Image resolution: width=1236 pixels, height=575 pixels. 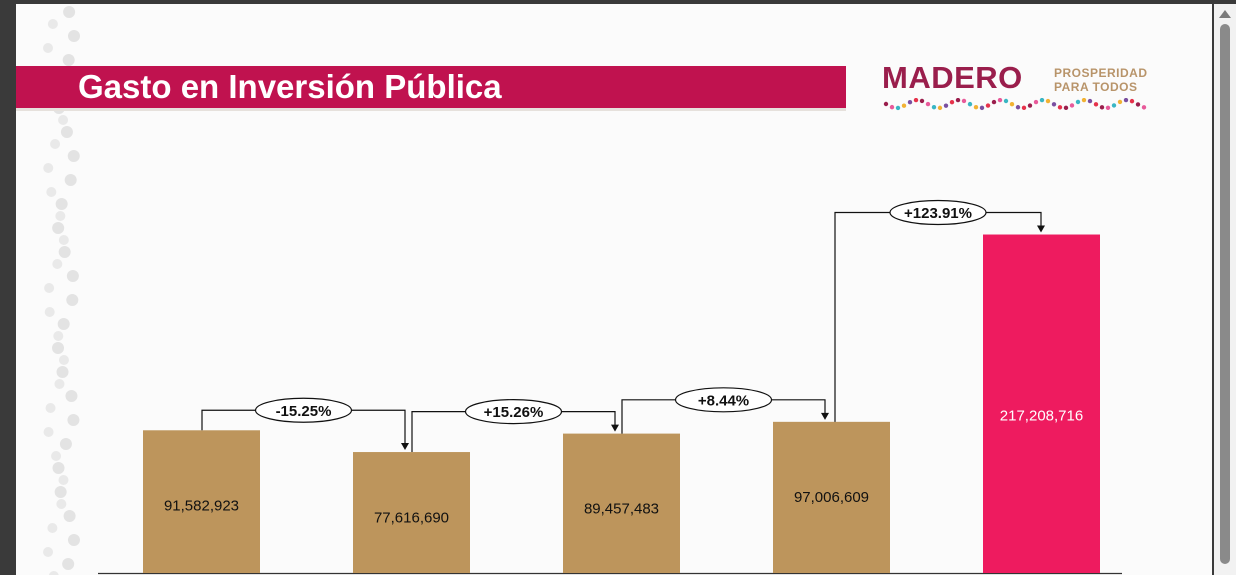 I want to click on madero-logo: MADERO PROSPERIDAD PARA TODOS, so click(x=1022, y=90).